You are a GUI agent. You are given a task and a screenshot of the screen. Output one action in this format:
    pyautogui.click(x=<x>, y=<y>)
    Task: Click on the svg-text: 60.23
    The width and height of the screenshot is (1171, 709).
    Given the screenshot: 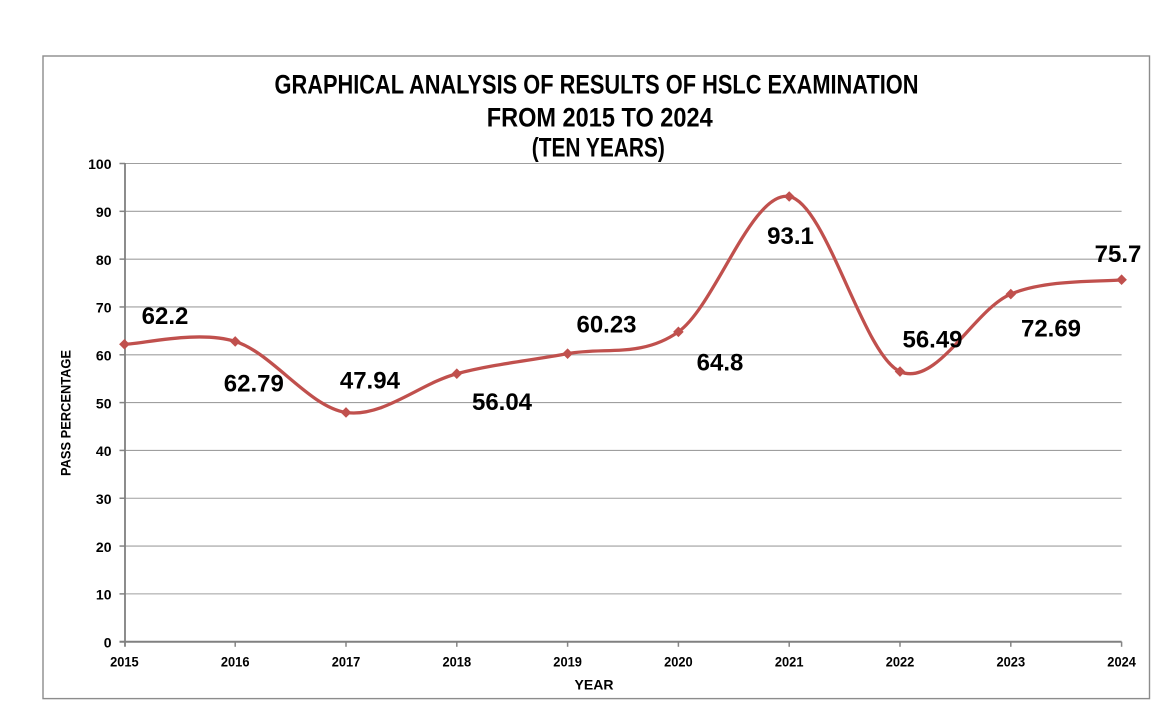 What is the action you would take?
    pyautogui.click(x=606, y=325)
    